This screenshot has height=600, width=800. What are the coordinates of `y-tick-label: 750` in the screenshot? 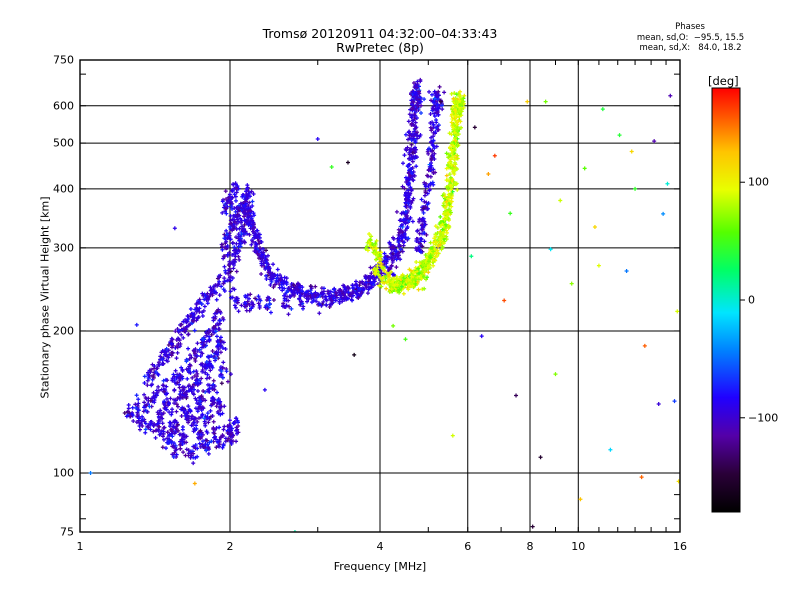 It's located at (63, 60).